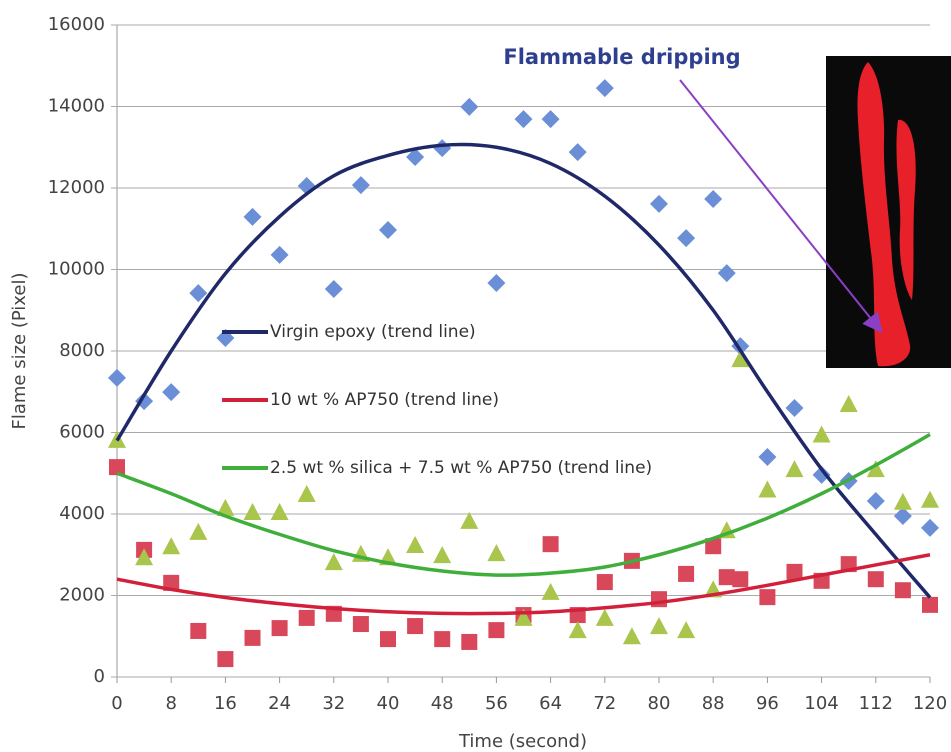 The height and width of the screenshot is (752, 951). What do you see at coordinates (76, 269) in the screenshot?
I see `y-tick-label: 10000` at bounding box center [76, 269].